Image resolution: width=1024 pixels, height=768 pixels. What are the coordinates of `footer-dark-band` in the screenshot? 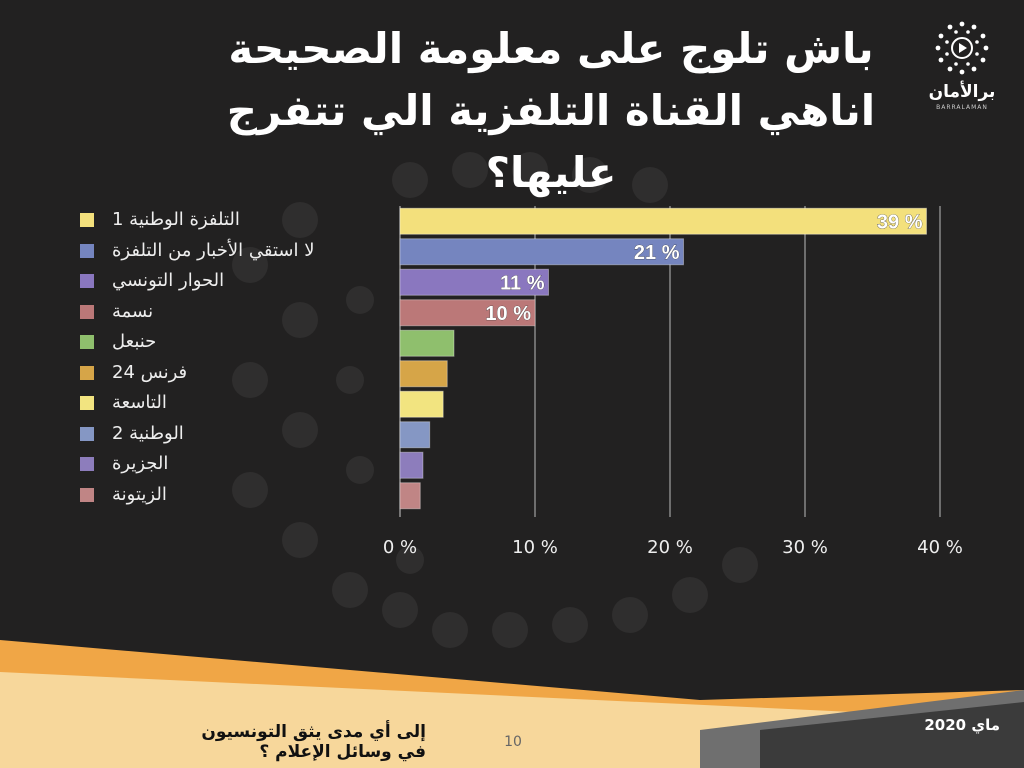 It's located at (892, 735).